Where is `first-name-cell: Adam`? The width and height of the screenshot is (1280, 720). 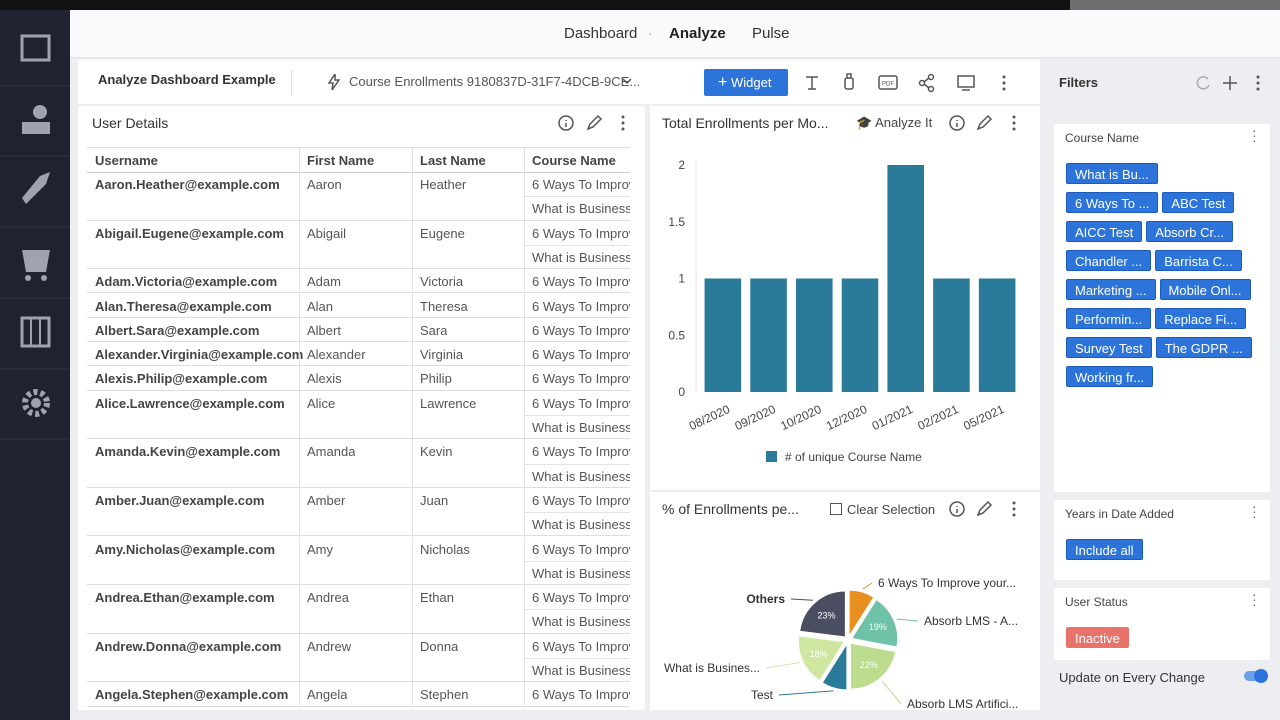 first-name-cell: Adam is located at coordinates (324, 281).